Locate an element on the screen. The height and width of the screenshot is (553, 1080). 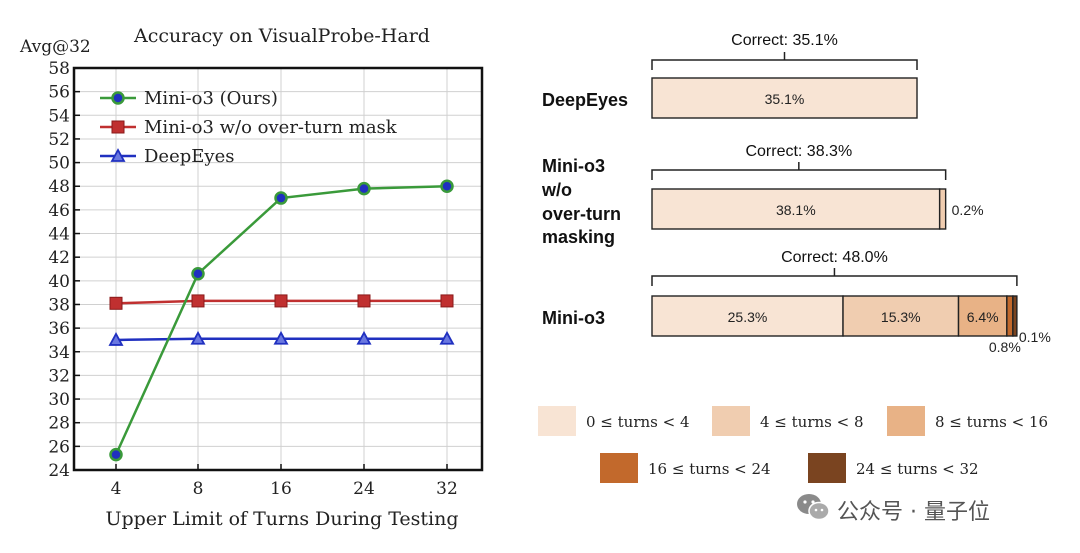
y-tick-label: 28 is located at coordinates (59, 424).